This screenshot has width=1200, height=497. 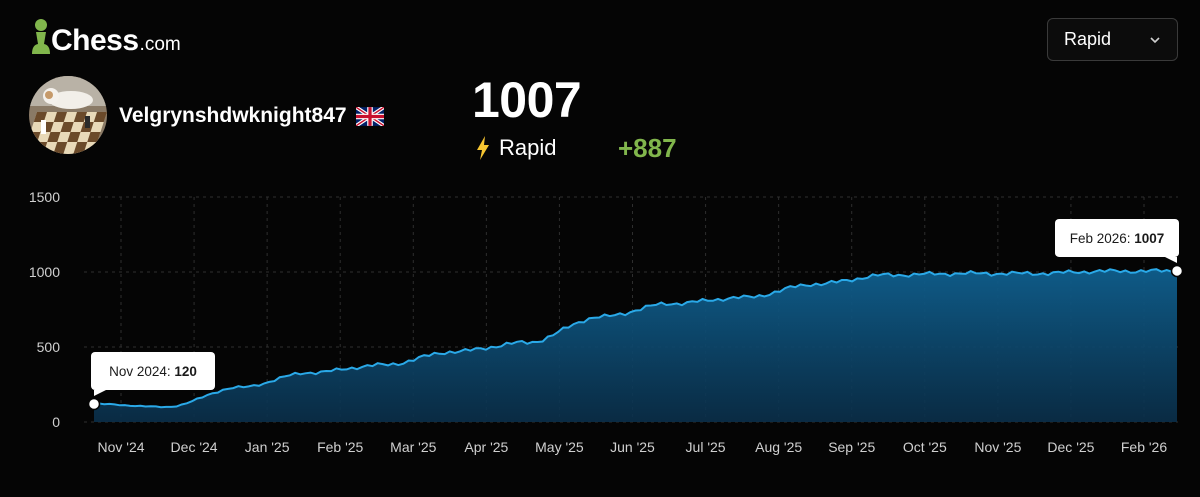 I want to click on rating-change: +887, so click(x=647, y=148).